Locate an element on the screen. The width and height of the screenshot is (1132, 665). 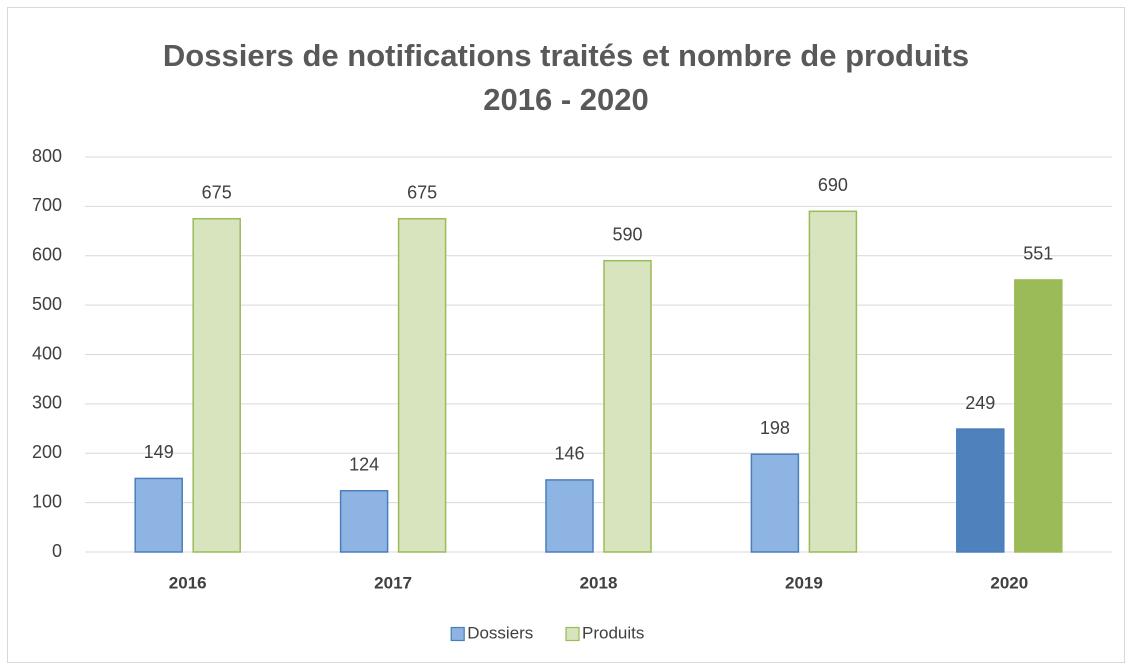
data-label: 149 is located at coordinates (159, 452).